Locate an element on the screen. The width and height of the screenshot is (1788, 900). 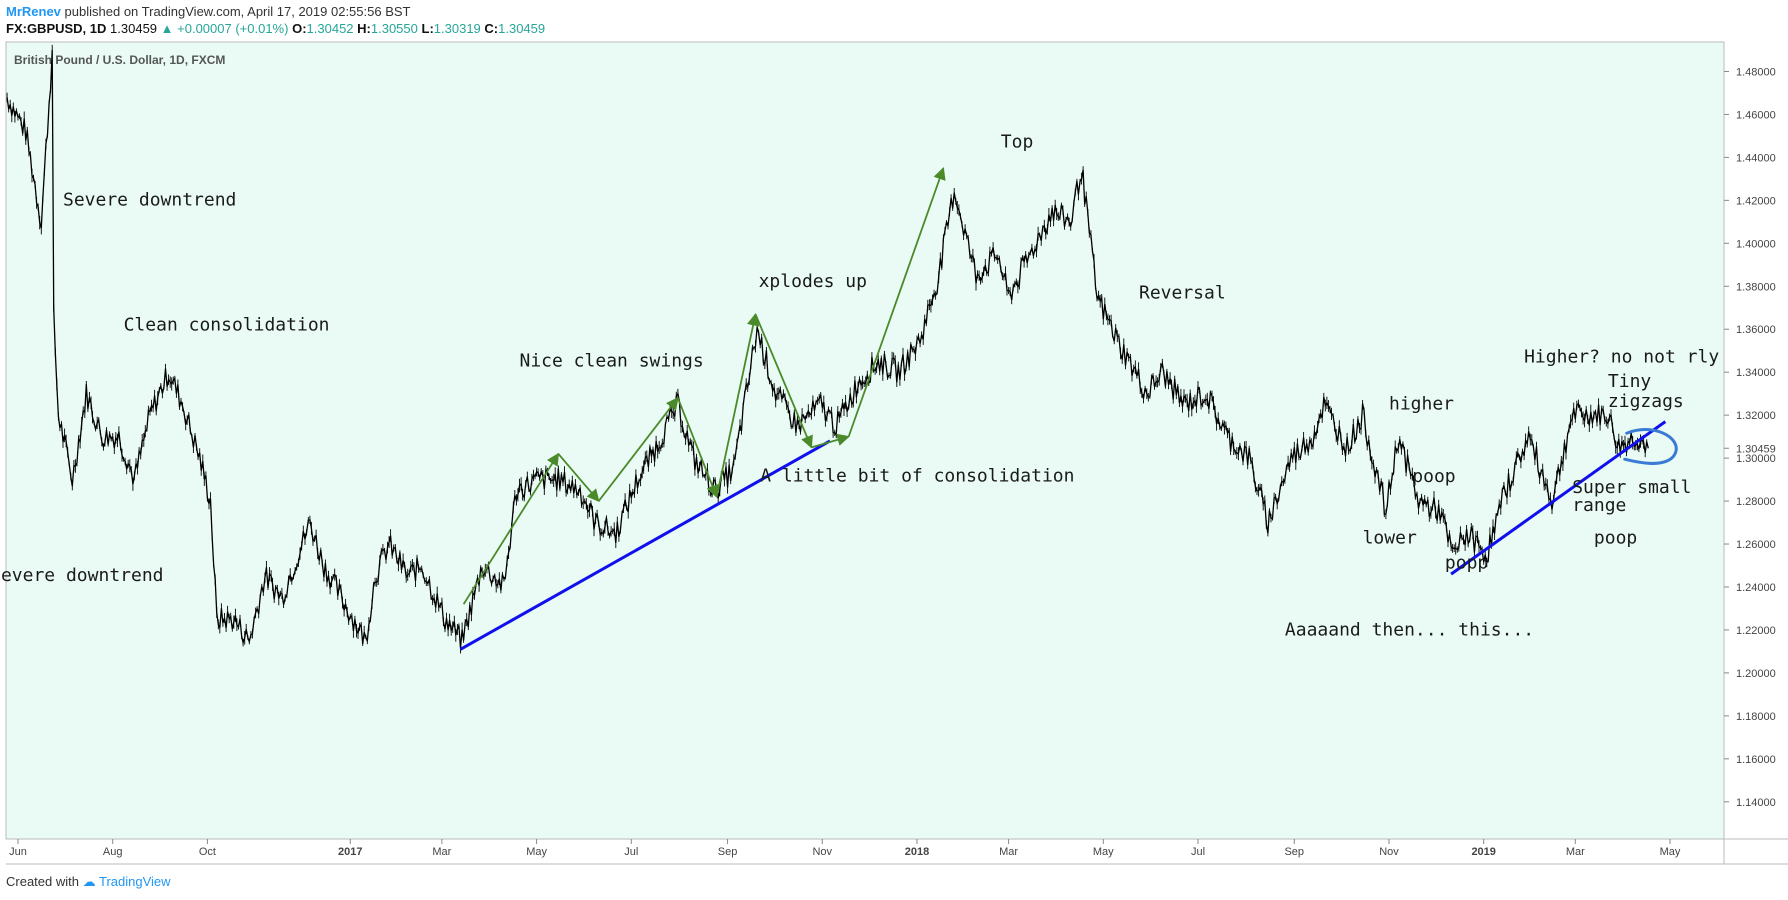
annotation-1: Clean consolidation is located at coordinates (227, 325).